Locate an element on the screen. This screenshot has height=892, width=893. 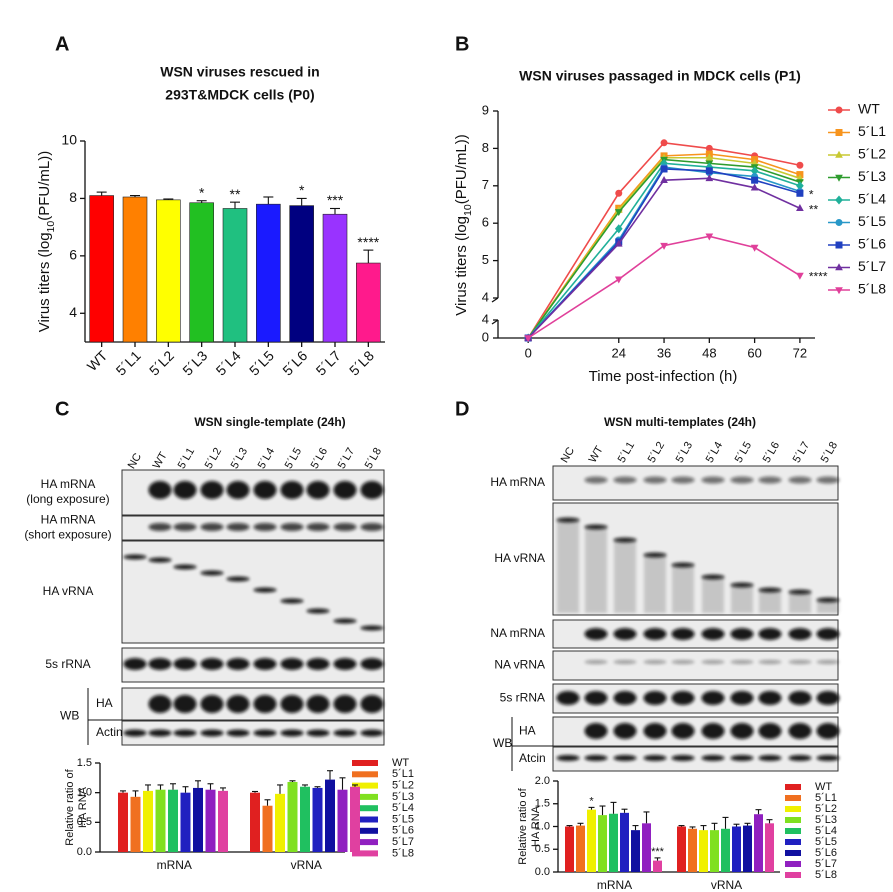
blot-panel is located at coordinates (253, 592).